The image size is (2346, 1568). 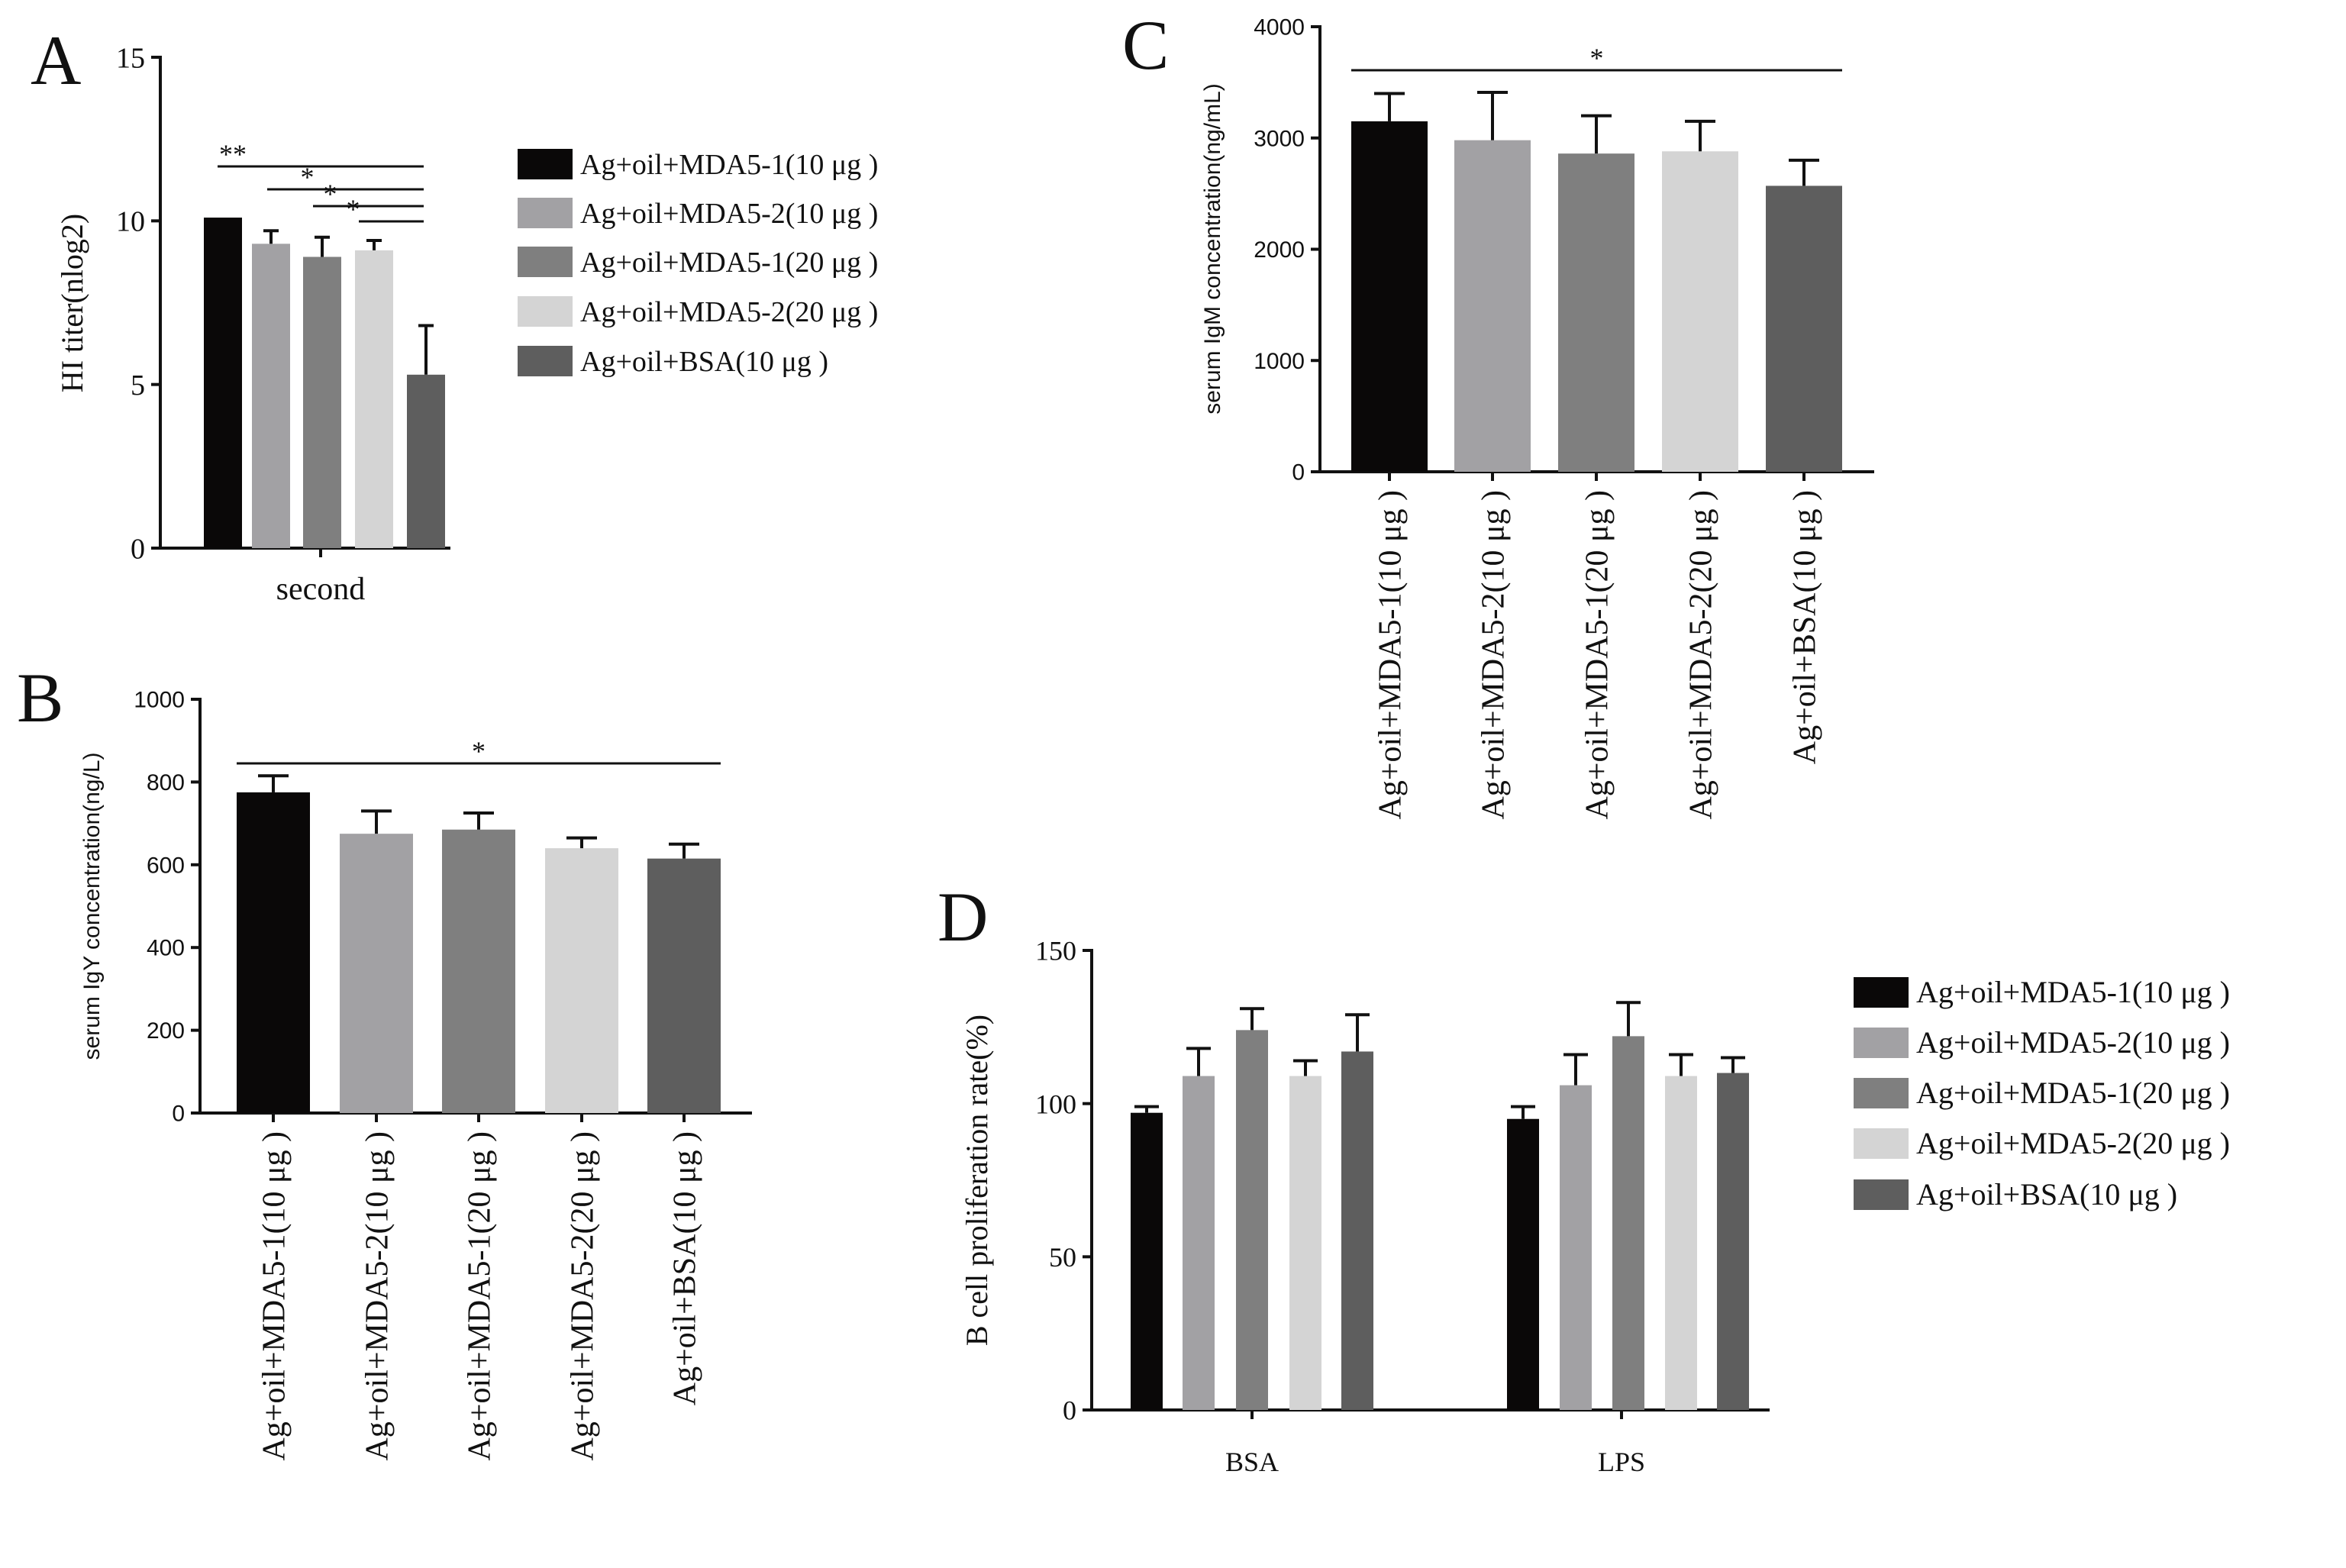 What do you see at coordinates (1252, 1462) in the screenshot?
I see `x-tick-label: BSA` at bounding box center [1252, 1462].